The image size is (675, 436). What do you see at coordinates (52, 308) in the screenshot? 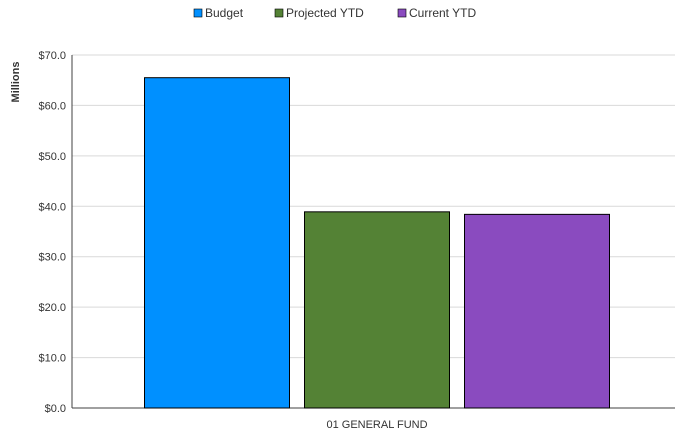
I see `y-tick-label: $20.0` at bounding box center [52, 308].